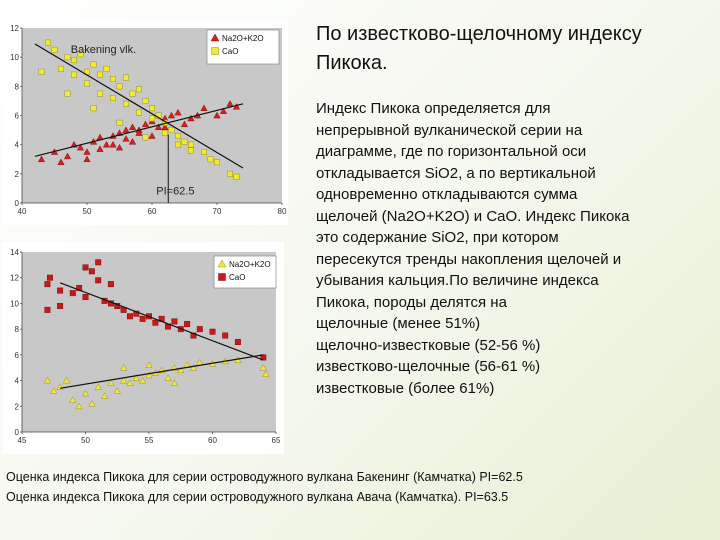 This screenshot has height=540, width=720. What do you see at coordinates (243, 47) in the screenshot?
I see `legend-box` at bounding box center [243, 47].